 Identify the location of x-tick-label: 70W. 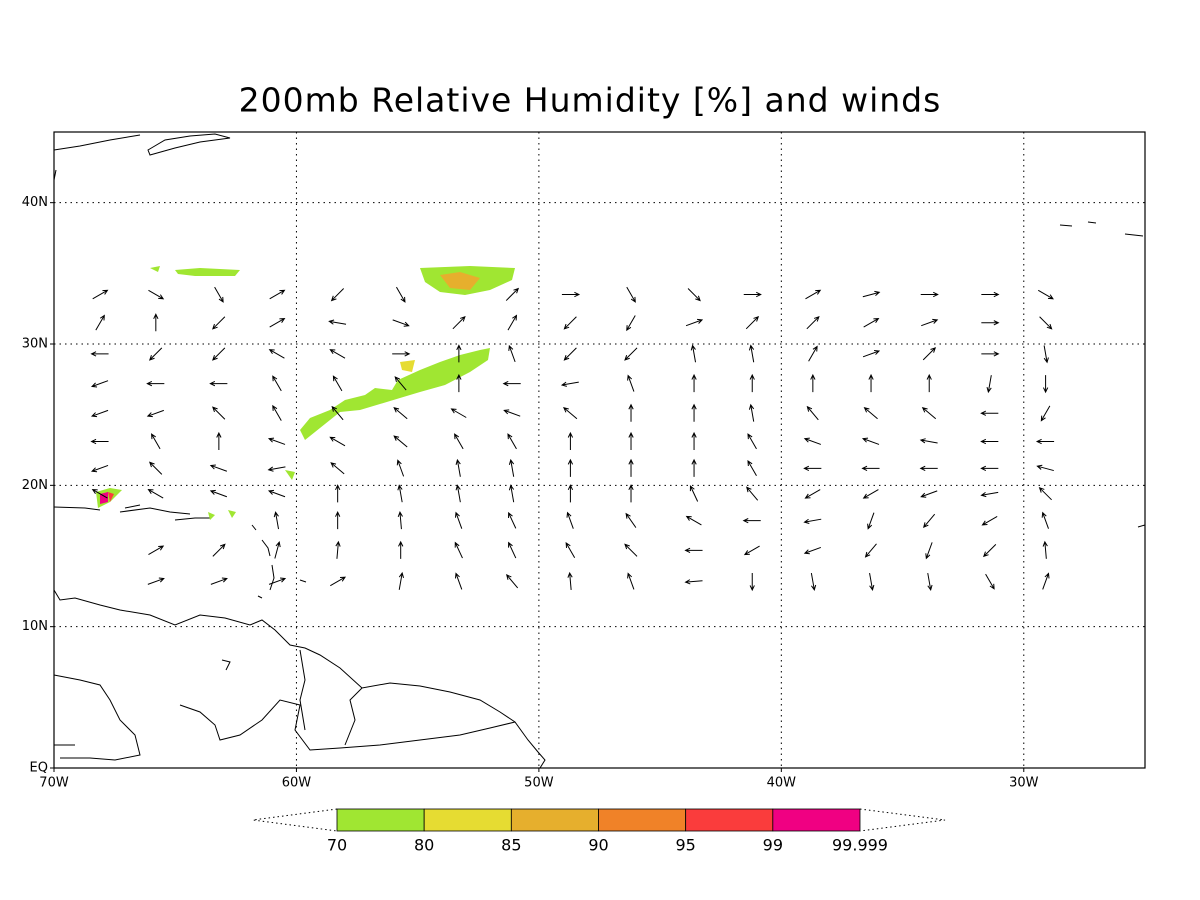
(54, 783).